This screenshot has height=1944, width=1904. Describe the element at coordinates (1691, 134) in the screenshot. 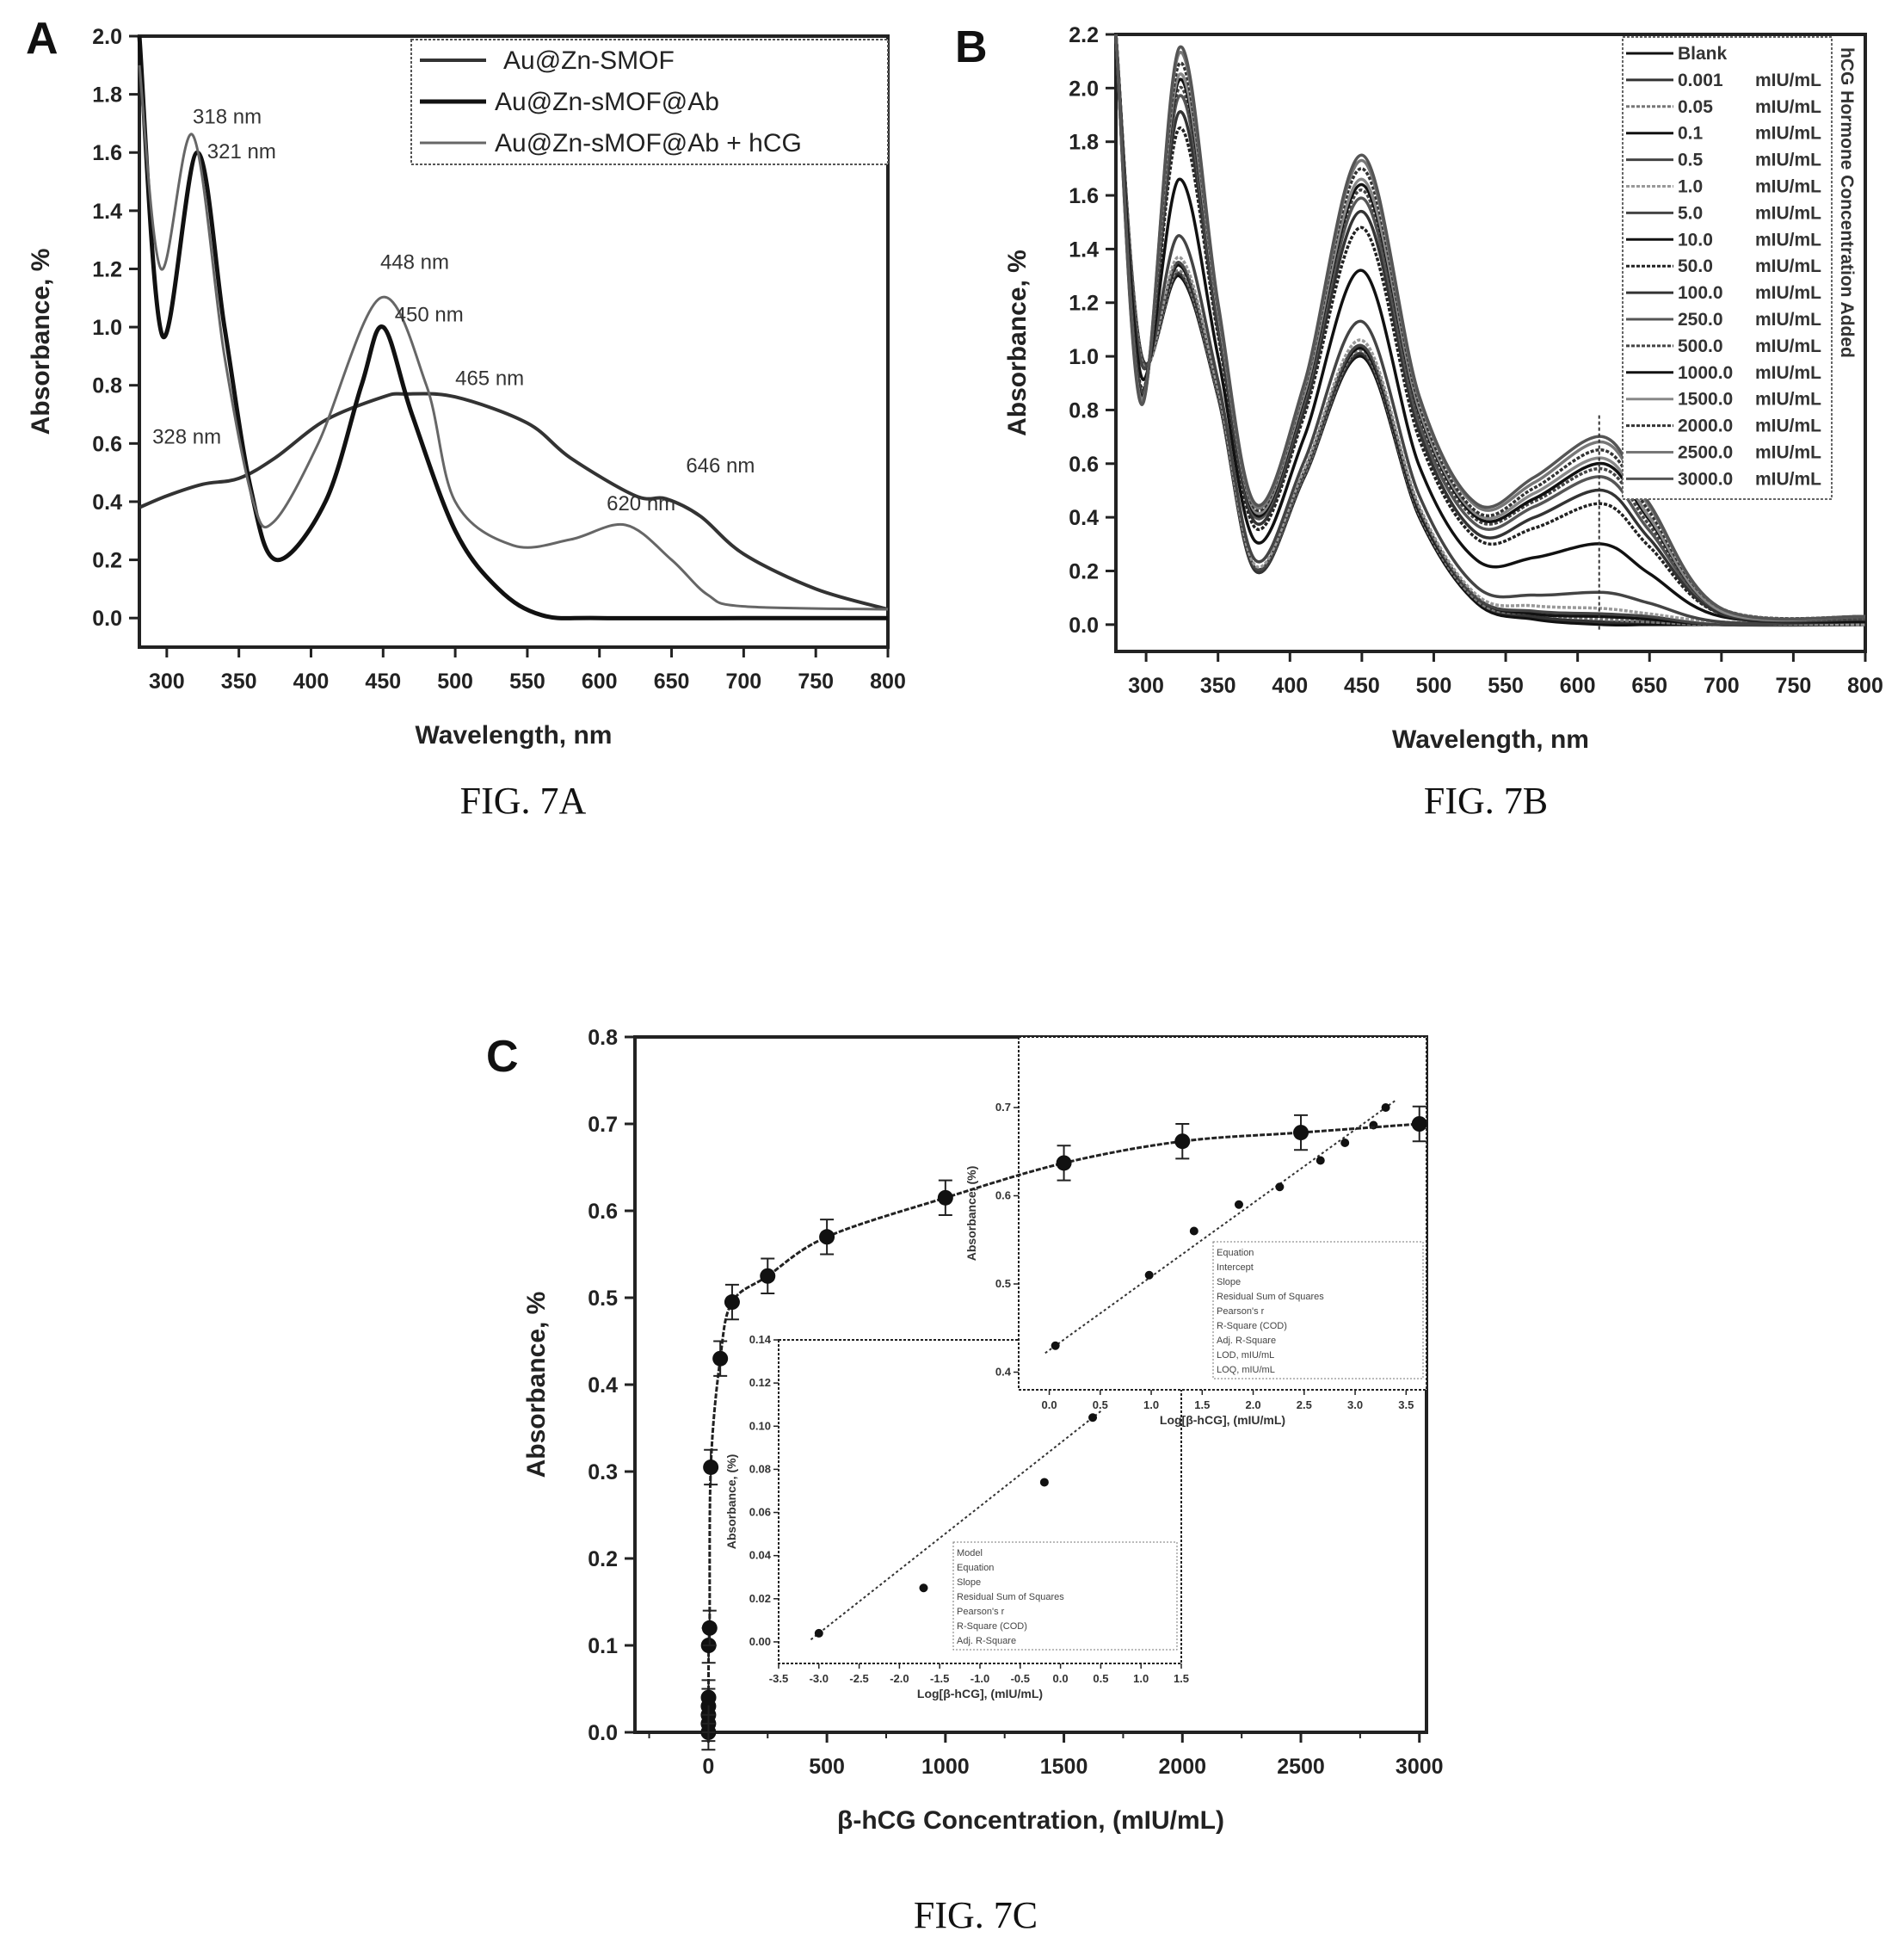

I see `legend-value: 0.1` at that location.